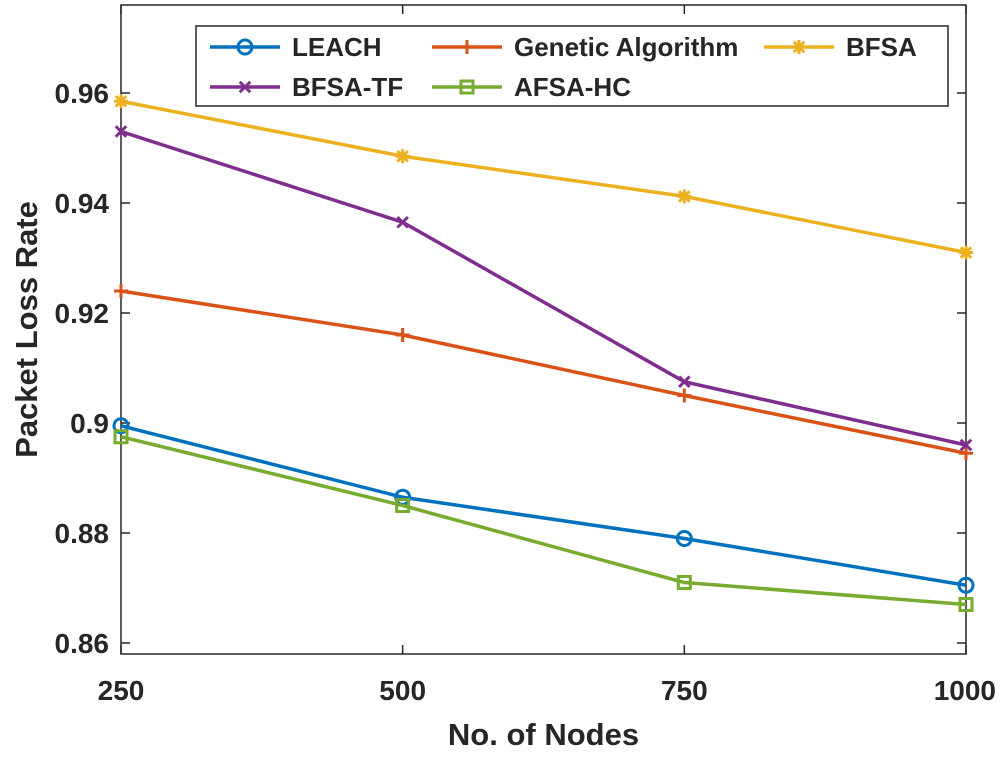  Describe the element at coordinates (89, 423) in the screenshot. I see `y-tick-label: 0.9` at that location.